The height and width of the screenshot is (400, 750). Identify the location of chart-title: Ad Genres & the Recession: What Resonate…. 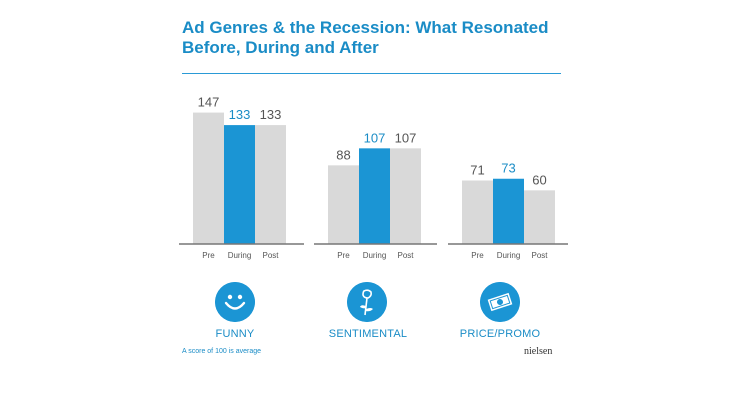
(365, 37).